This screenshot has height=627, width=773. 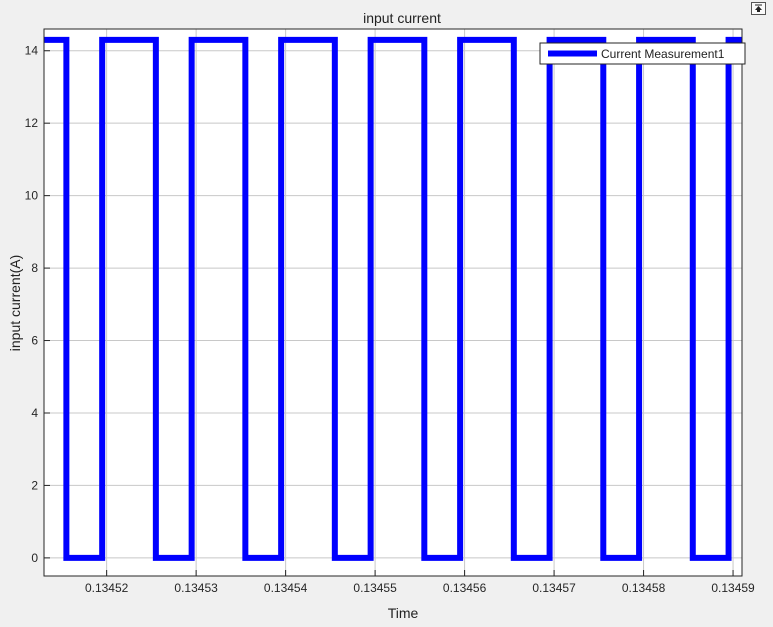 I want to click on x-tick-label: 0.13452, so click(x=107, y=588).